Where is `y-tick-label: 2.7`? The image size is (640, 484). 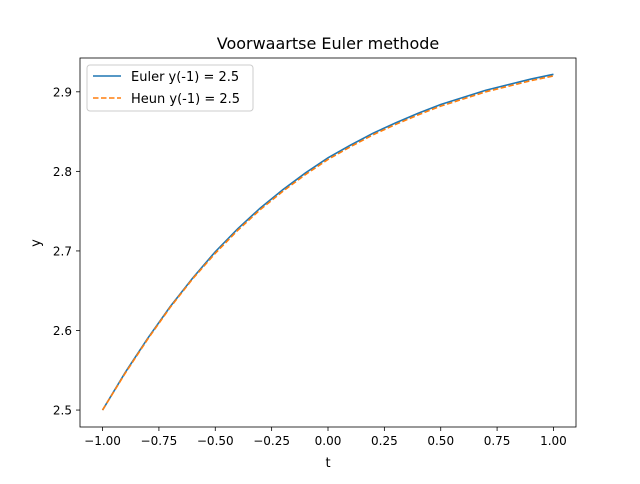
y-tick-label: 2.7 is located at coordinates (62, 251).